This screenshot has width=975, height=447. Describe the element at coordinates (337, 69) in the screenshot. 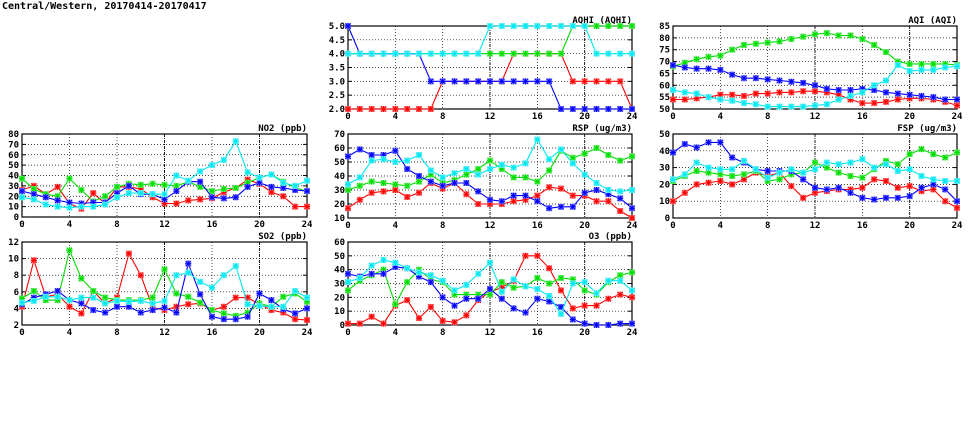

I see `y-tick-label: 3.5` at that location.